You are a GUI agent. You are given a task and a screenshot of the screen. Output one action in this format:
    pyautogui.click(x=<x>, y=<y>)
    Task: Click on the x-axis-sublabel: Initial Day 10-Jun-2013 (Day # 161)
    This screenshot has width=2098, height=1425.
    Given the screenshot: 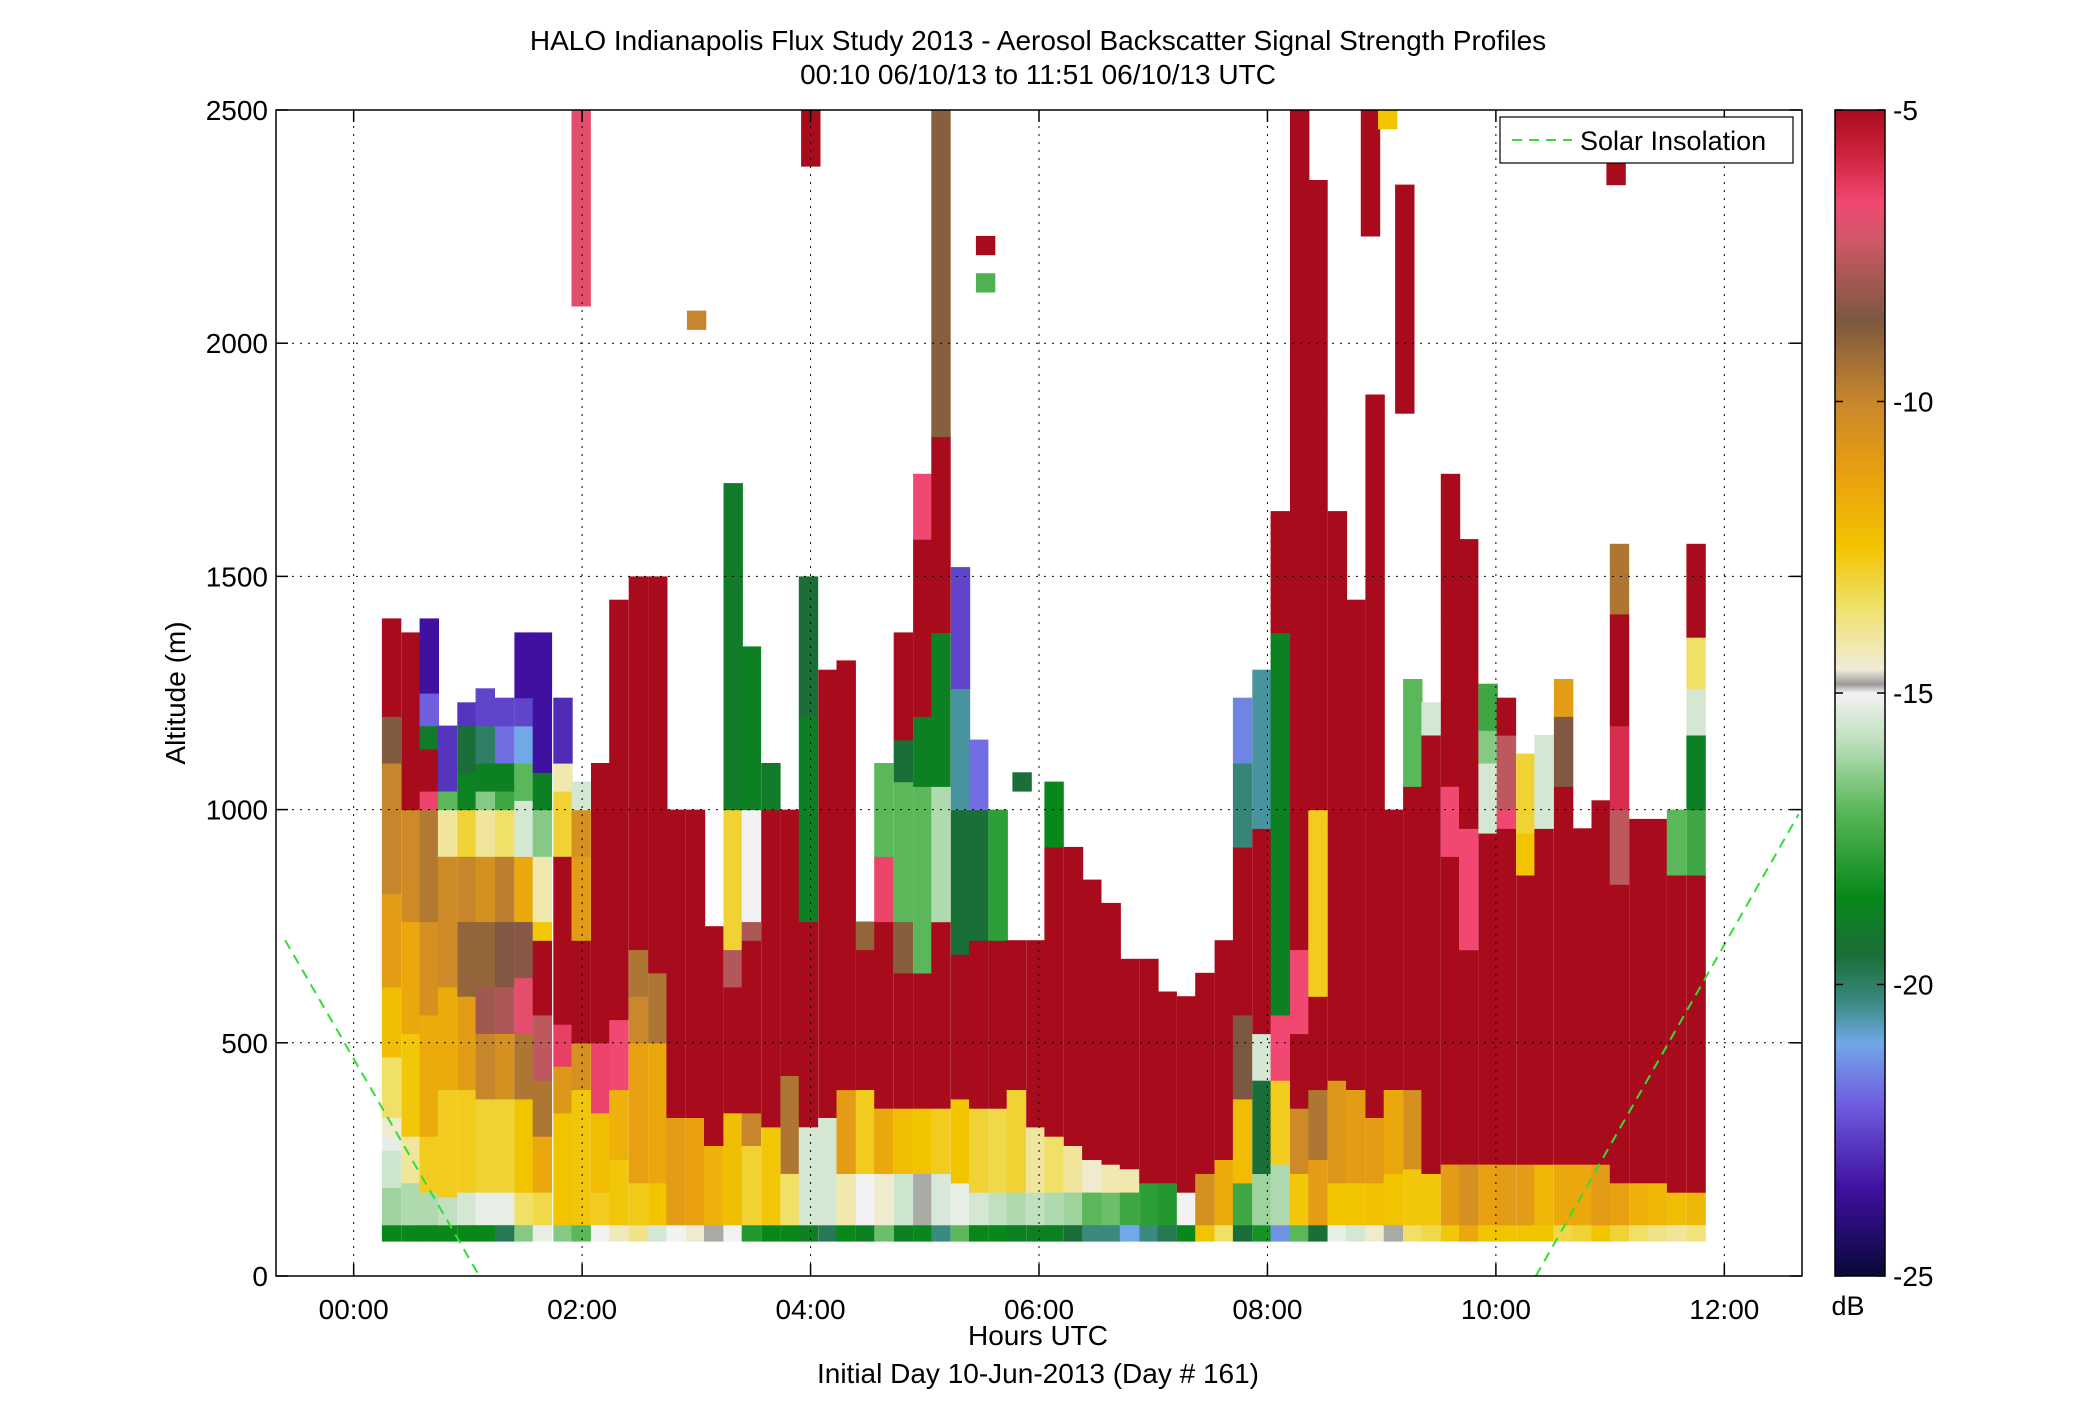 What is the action you would take?
    pyautogui.click(x=1038, y=1373)
    